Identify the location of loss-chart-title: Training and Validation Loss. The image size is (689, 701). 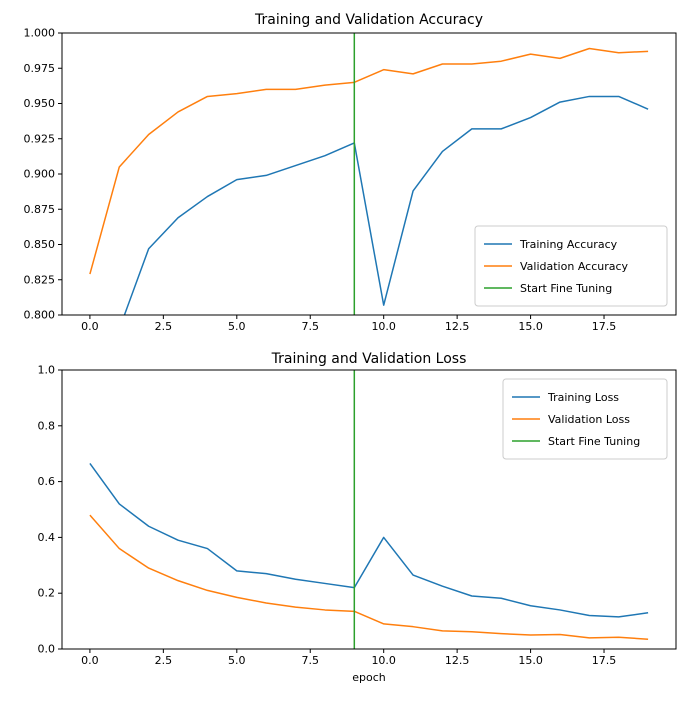
(369, 359).